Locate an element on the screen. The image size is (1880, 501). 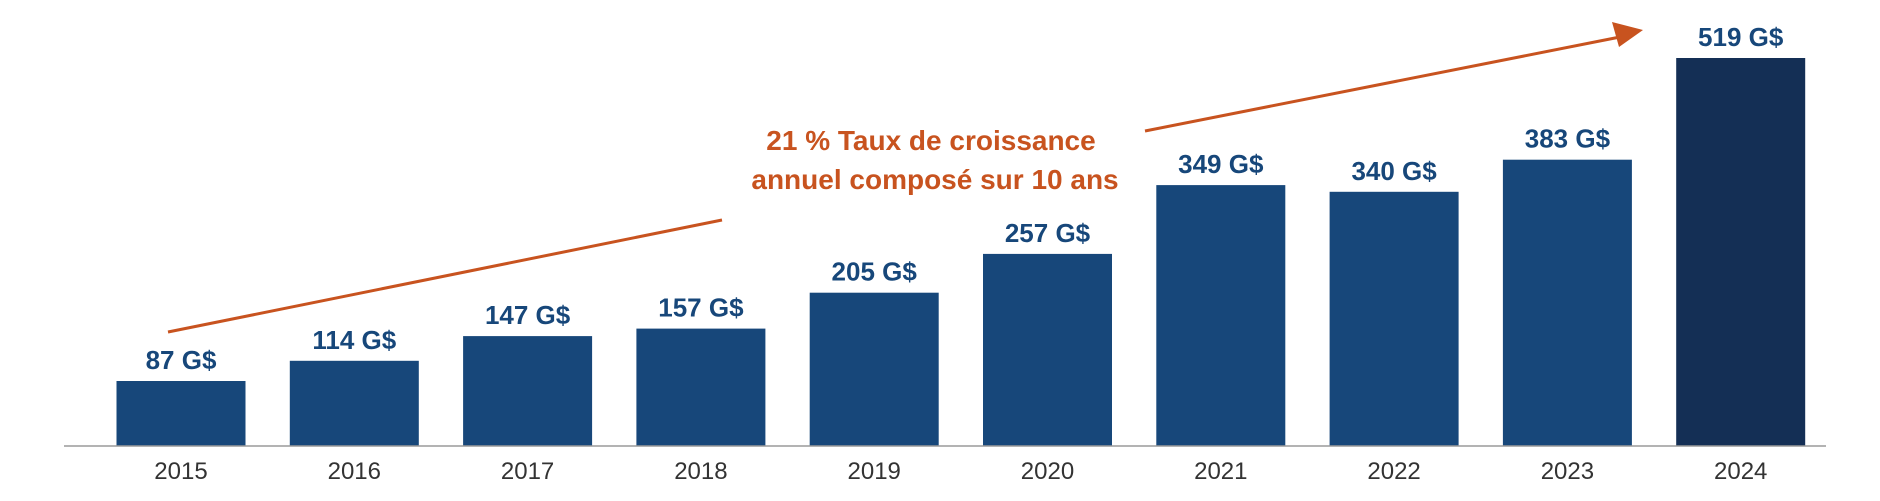
value-label-2021: 349 G$ is located at coordinates (1221, 164).